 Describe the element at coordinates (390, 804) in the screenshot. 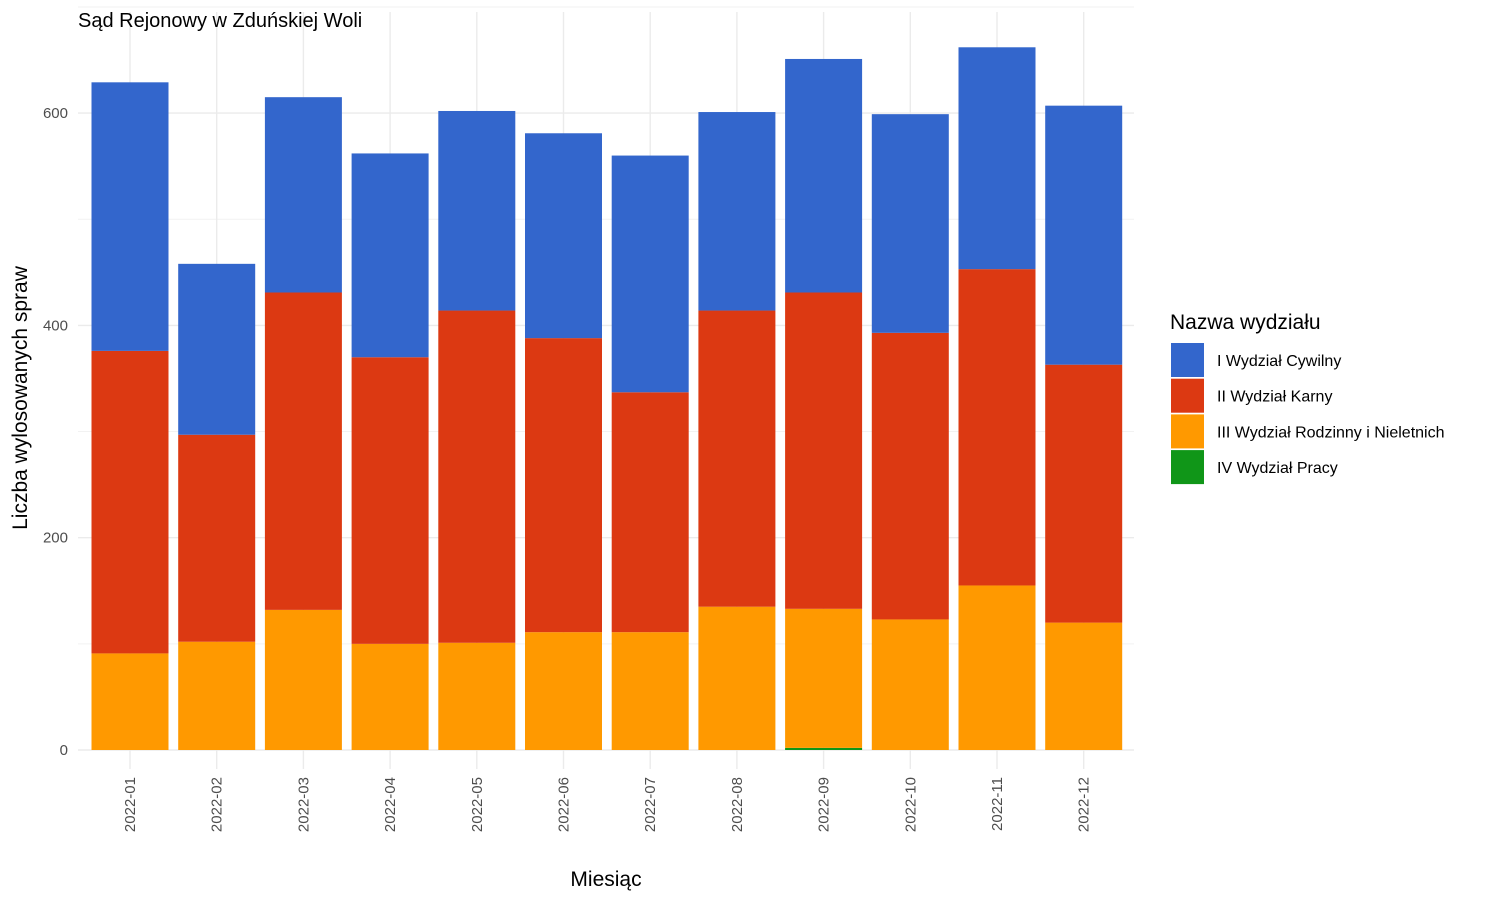

I see `x-tick-label: 2022-04` at that location.